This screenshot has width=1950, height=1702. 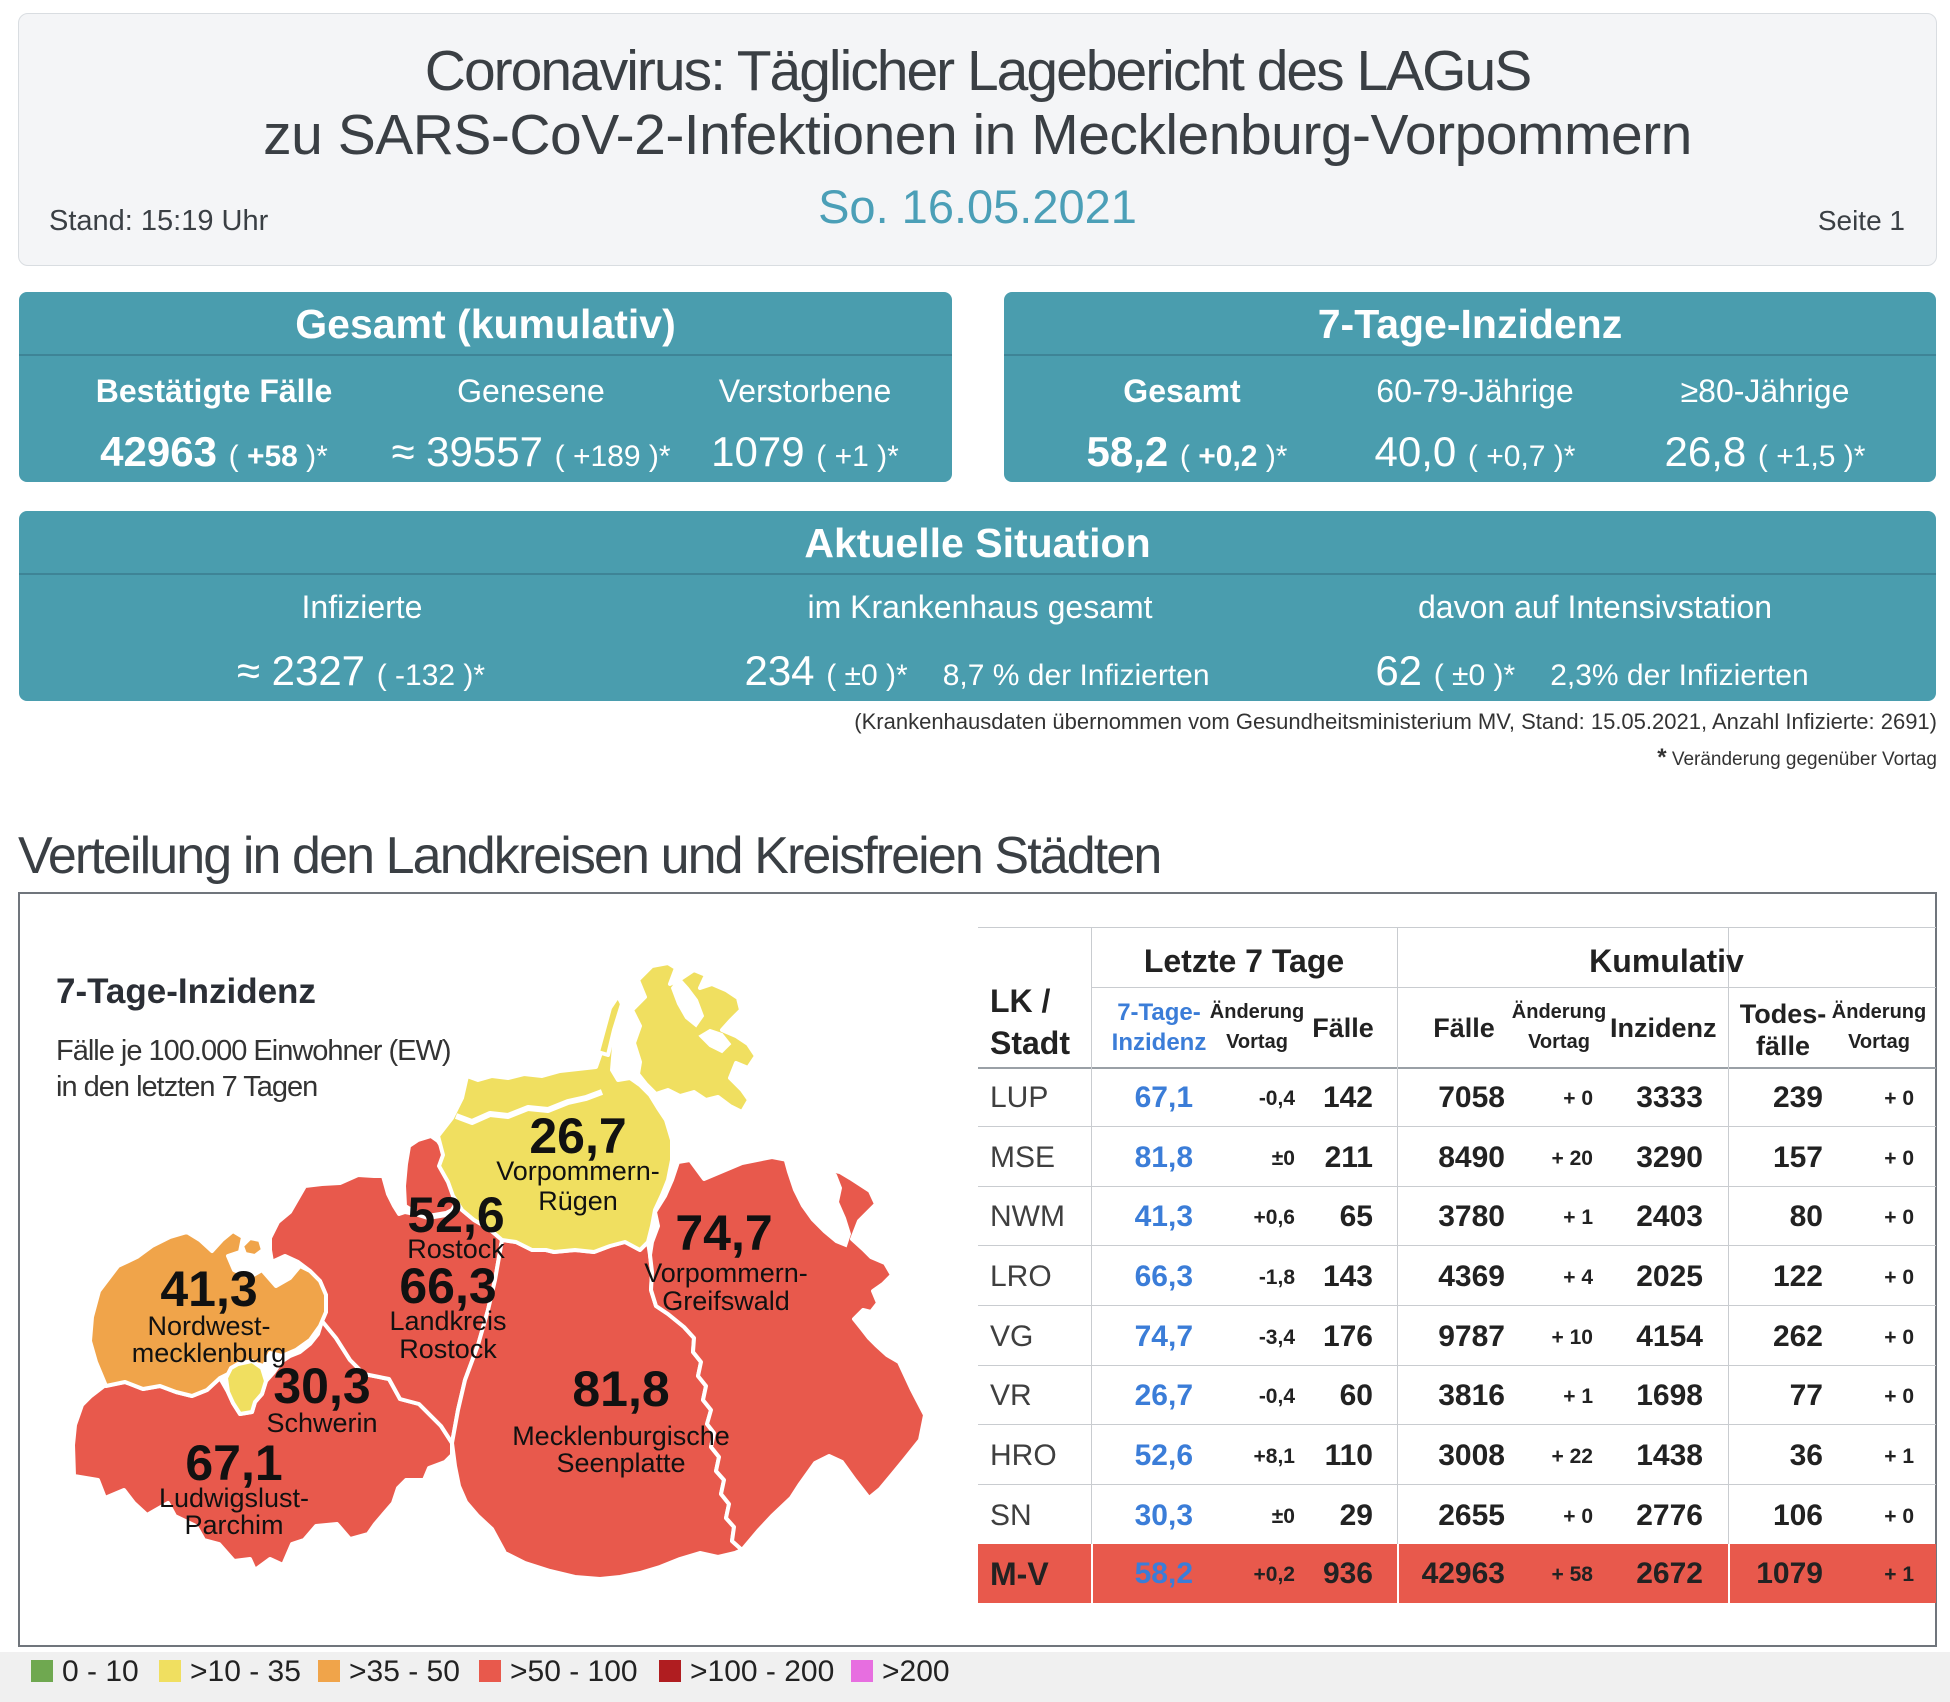 What do you see at coordinates (620, 1389) in the screenshot?
I see `svg-text: 81,8` at bounding box center [620, 1389].